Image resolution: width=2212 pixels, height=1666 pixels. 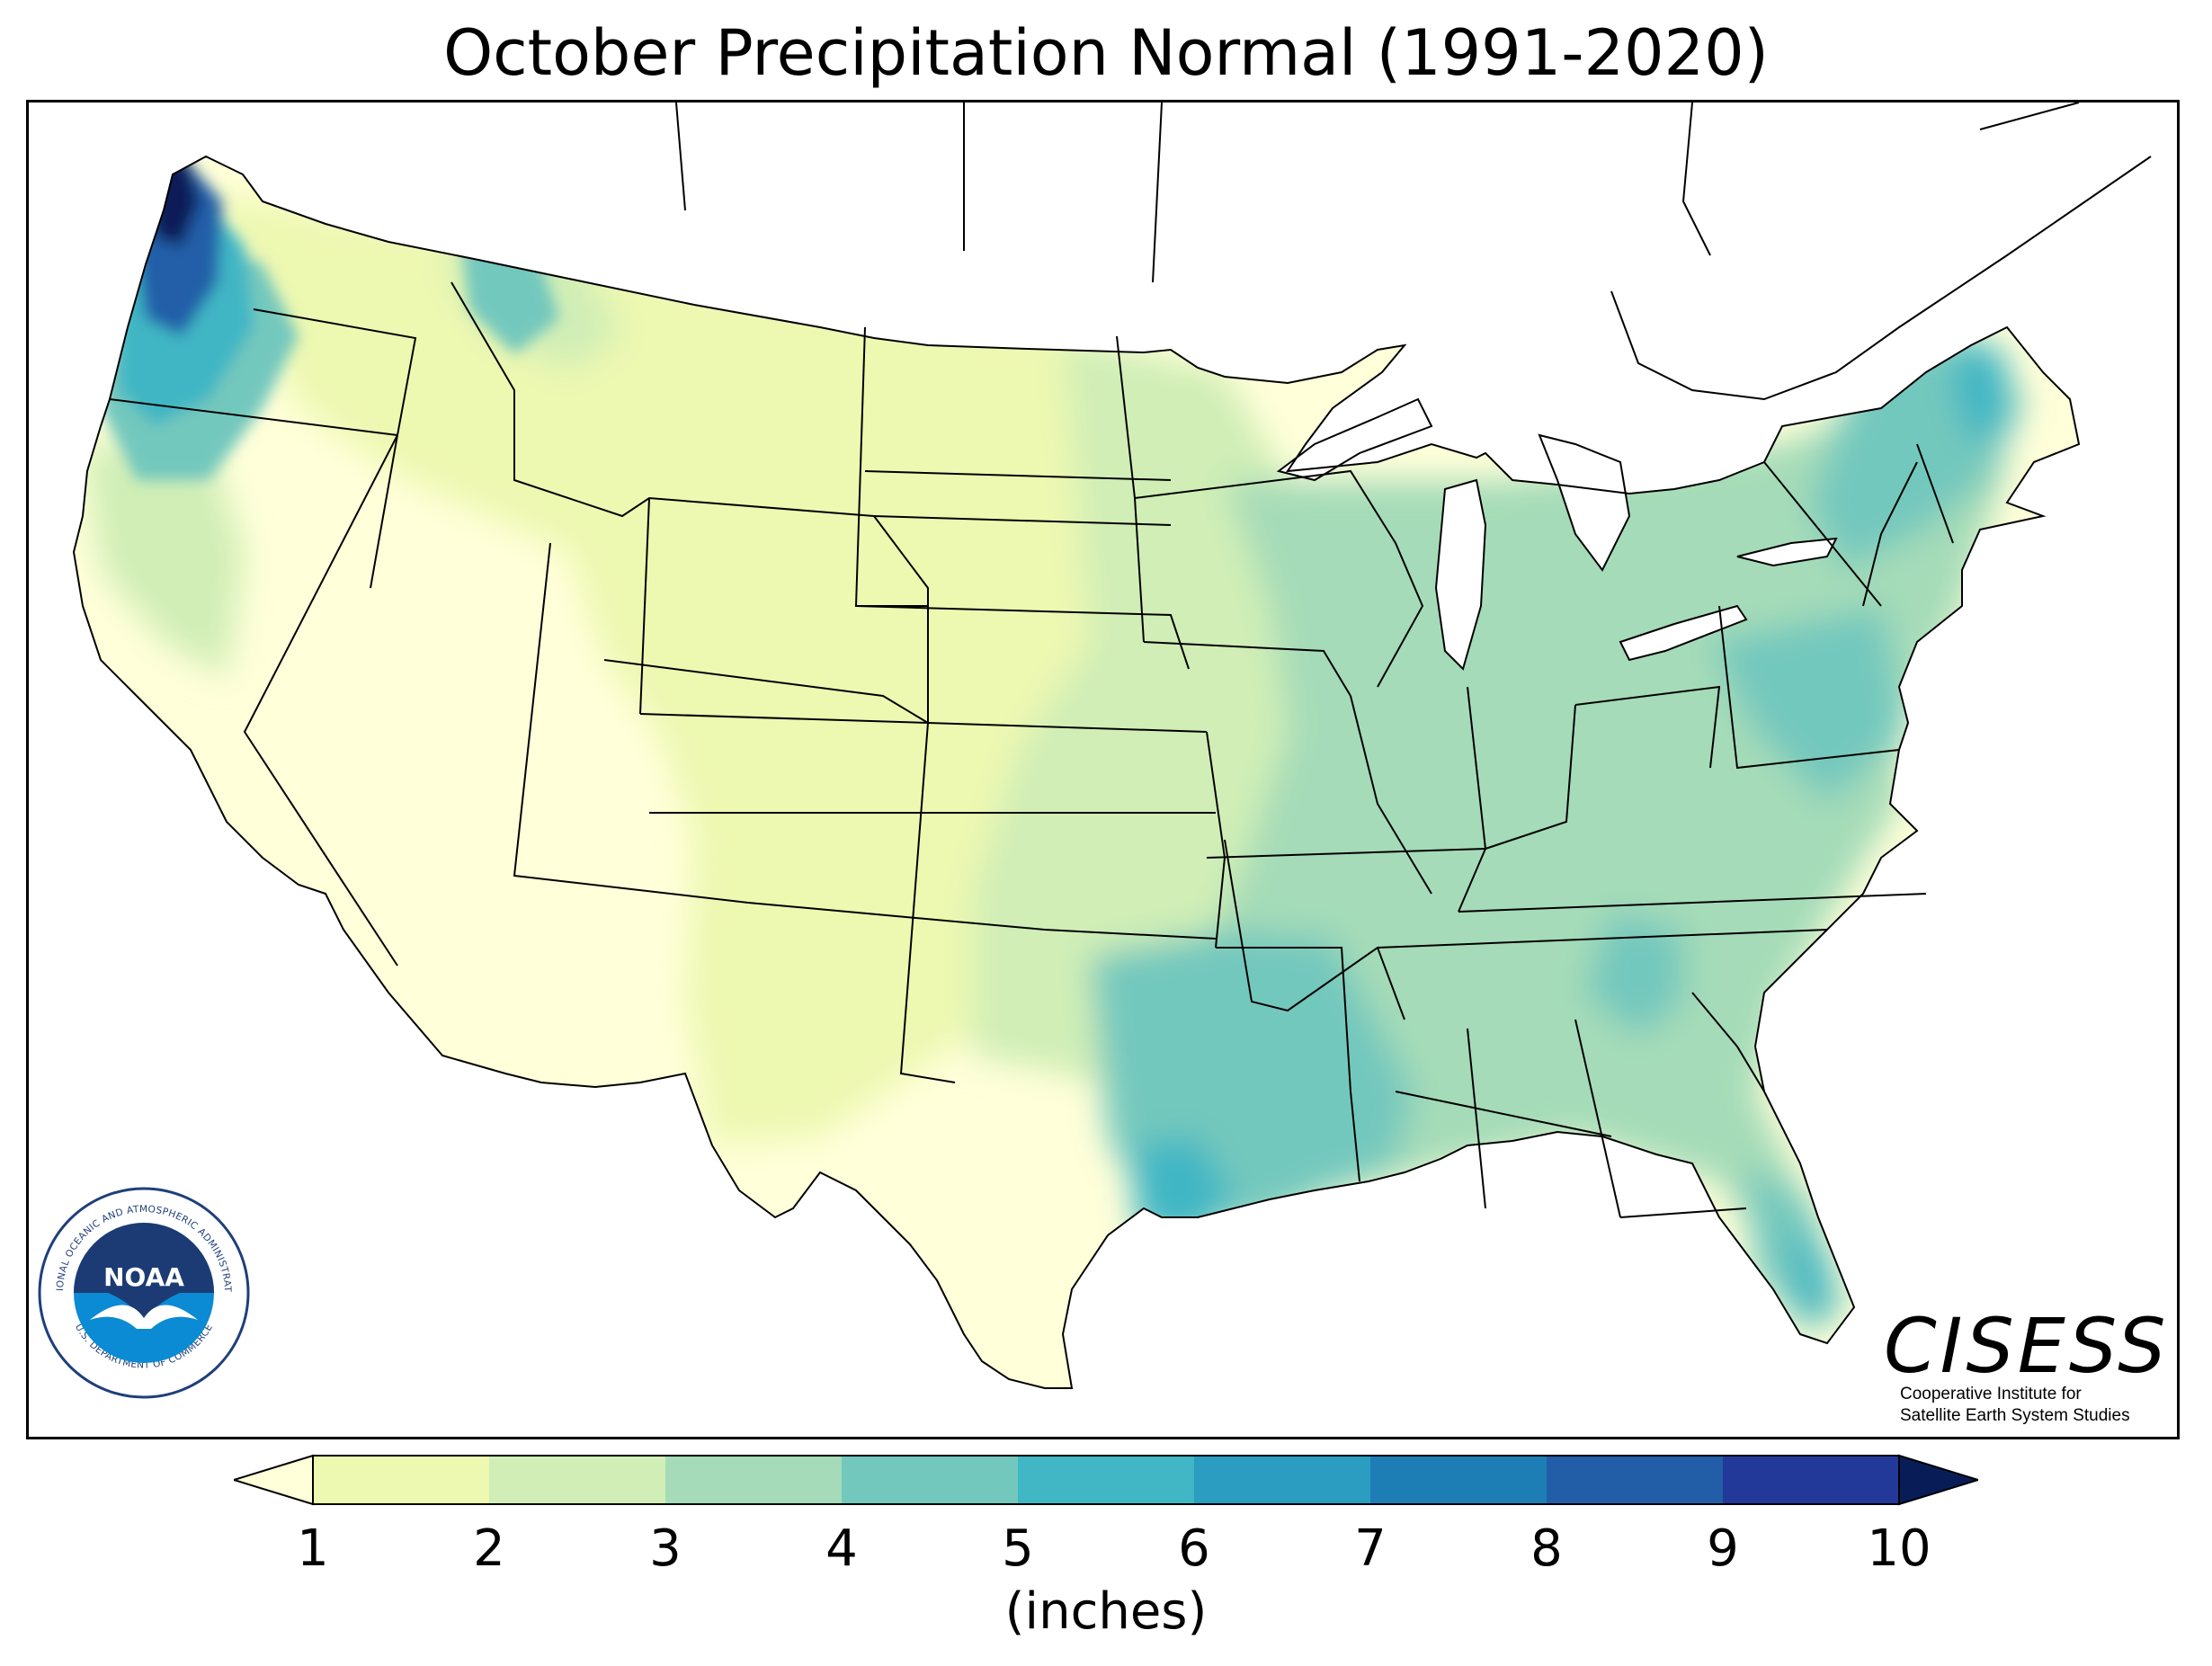 I want to click on colorbar, so click(x=1106, y=1480).